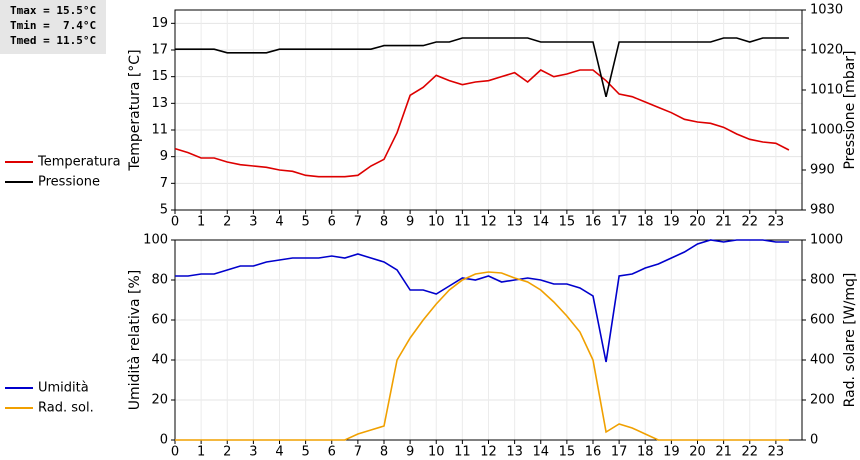 The height and width of the screenshot is (460, 860). I want to click on legend-label: Pressione, so click(69, 182).